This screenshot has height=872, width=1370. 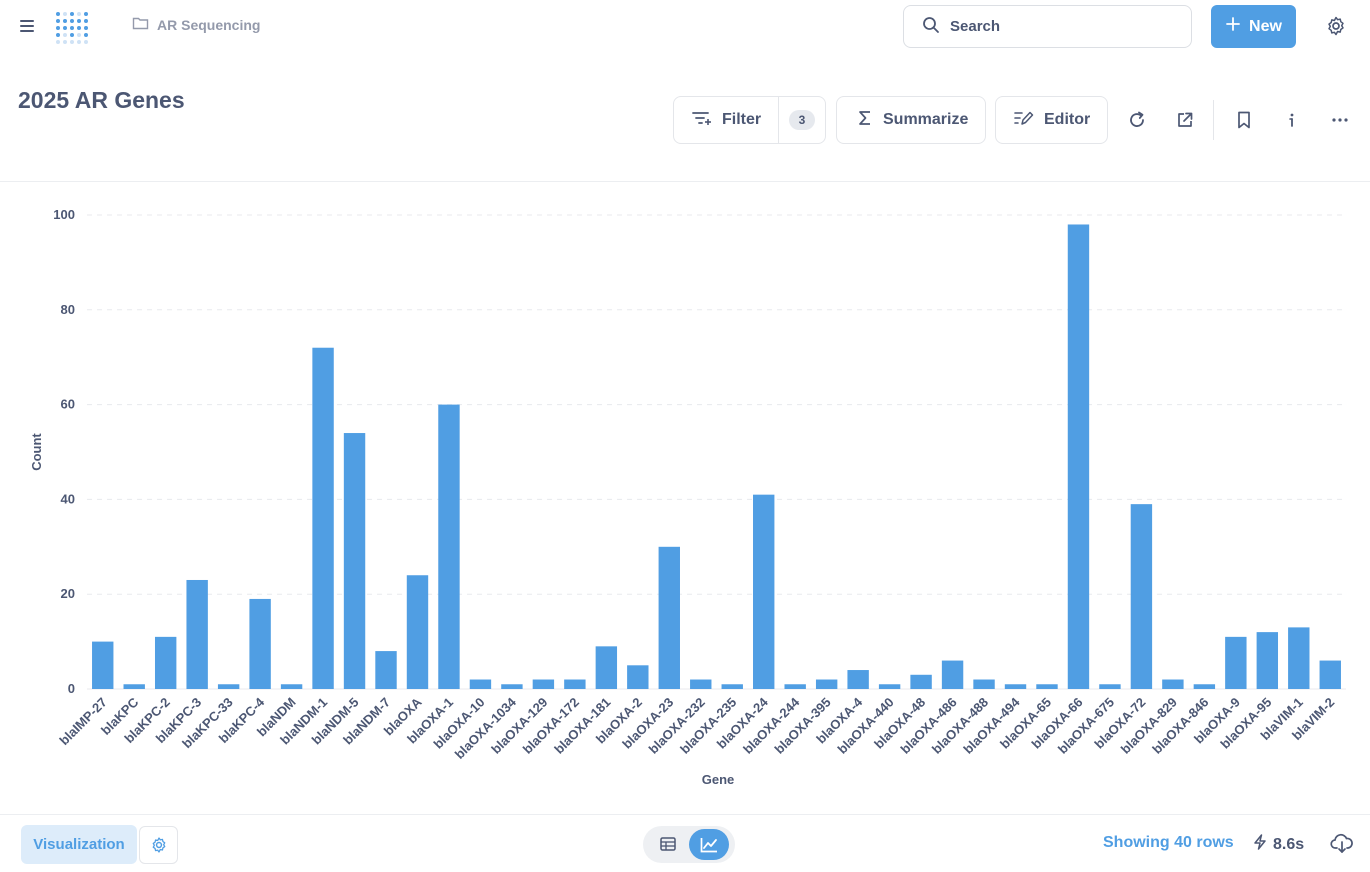 I want to click on filter-label: Filter, so click(x=742, y=119).